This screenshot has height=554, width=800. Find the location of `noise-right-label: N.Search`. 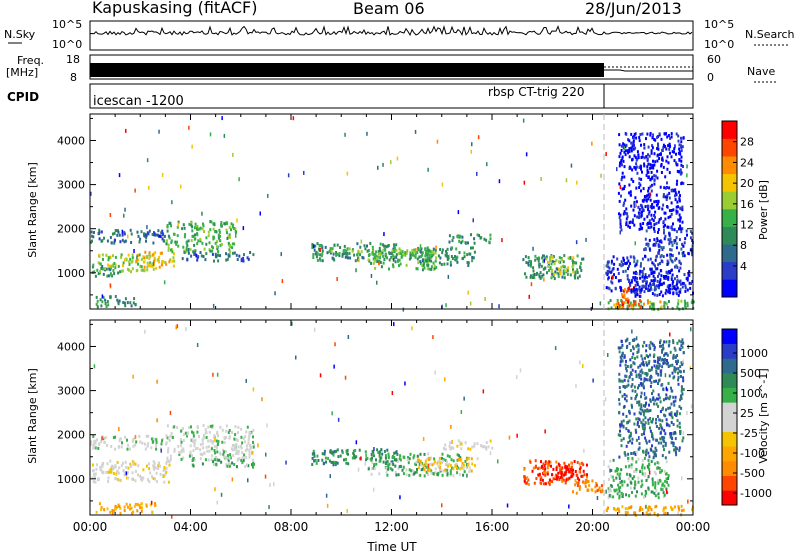

noise-right-label: N.Search is located at coordinates (770, 34).